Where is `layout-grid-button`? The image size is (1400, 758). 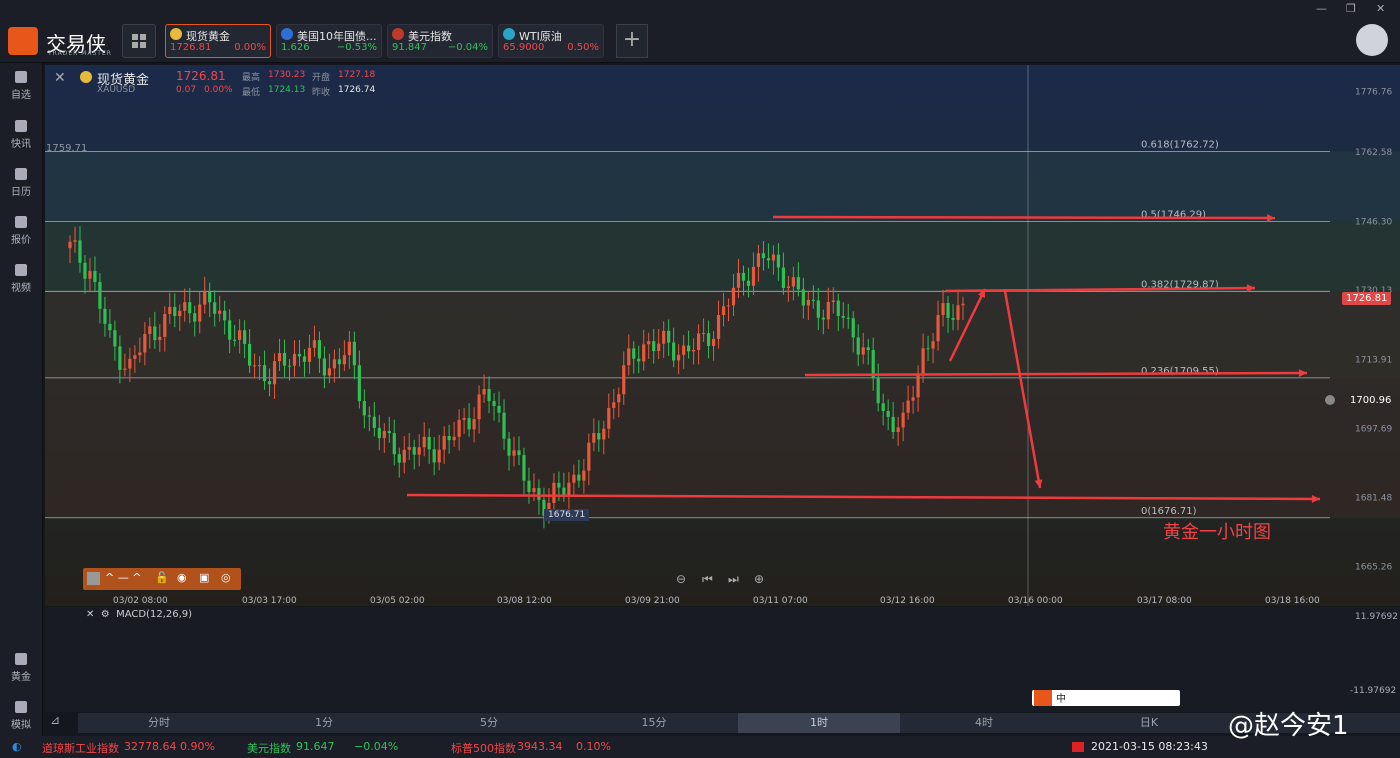
layout-grid-button is located at coordinates (139, 41).